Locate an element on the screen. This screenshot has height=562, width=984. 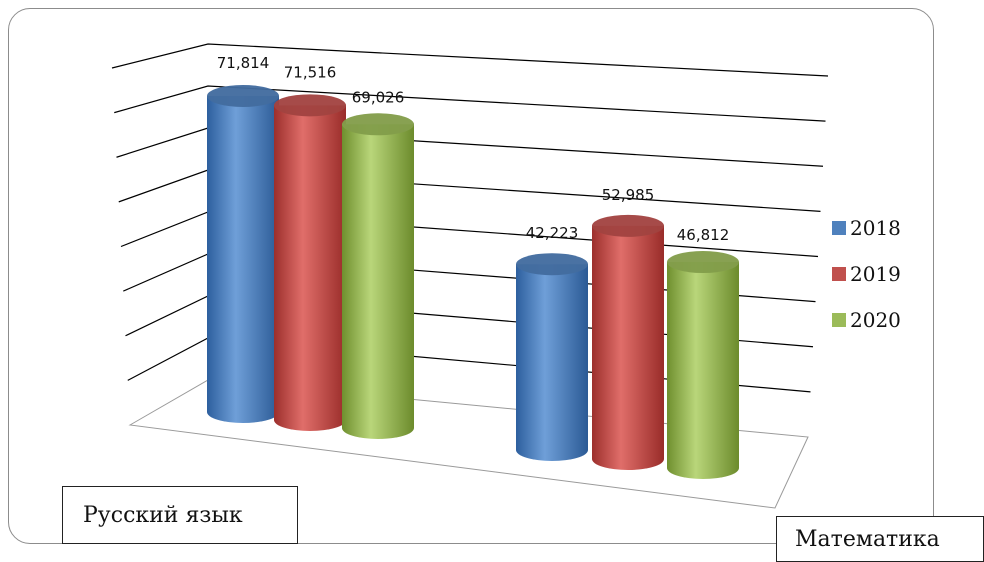
data-label-2020-0: 69,026 is located at coordinates (378, 97).